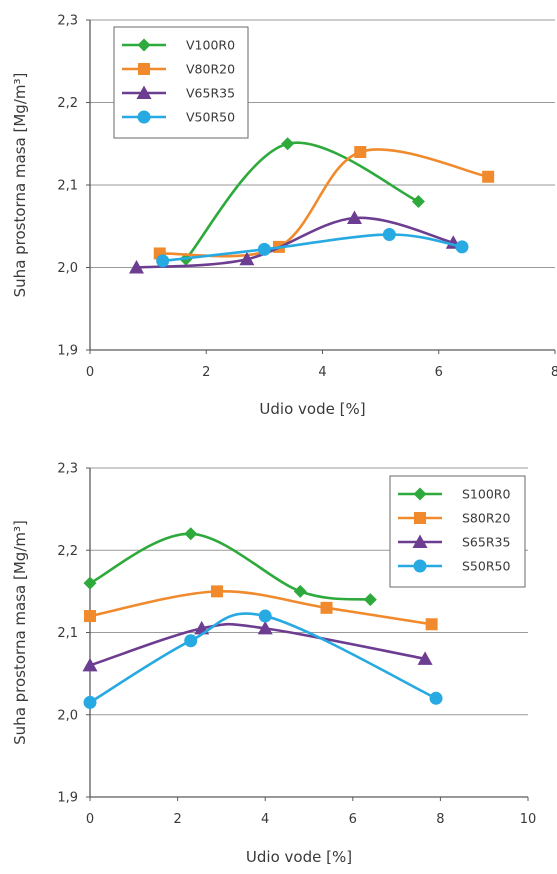 The width and height of the screenshot is (557, 874). What do you see at coordinates (457, 531) in the screenshot?
I see `legend: S100R0 S80R20 S65R35 S50R50` at bounding box center [457, 531].